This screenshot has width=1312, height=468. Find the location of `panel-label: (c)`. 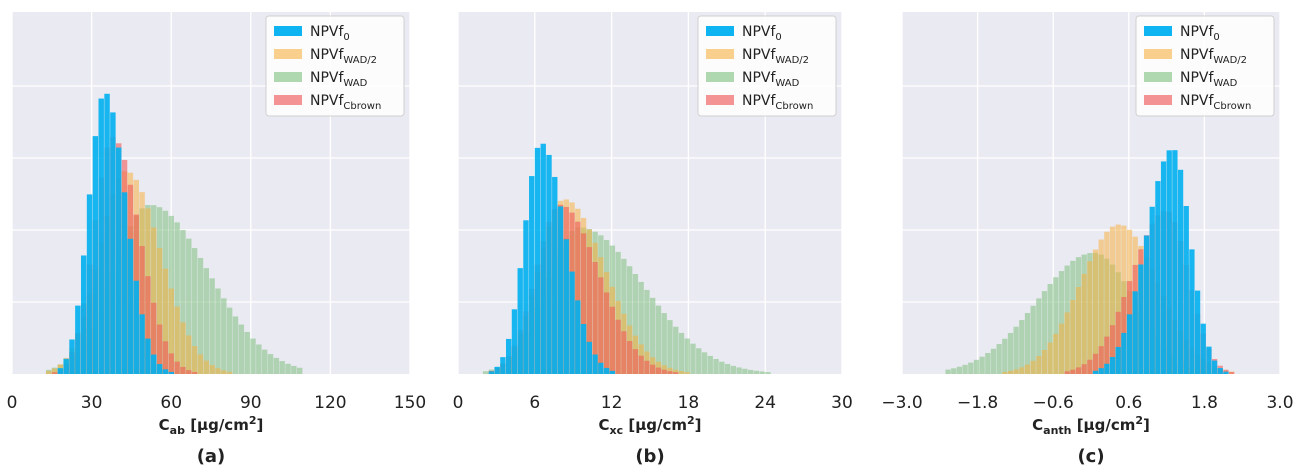

panel-label: (c) is located at coordinates (1090, 456).